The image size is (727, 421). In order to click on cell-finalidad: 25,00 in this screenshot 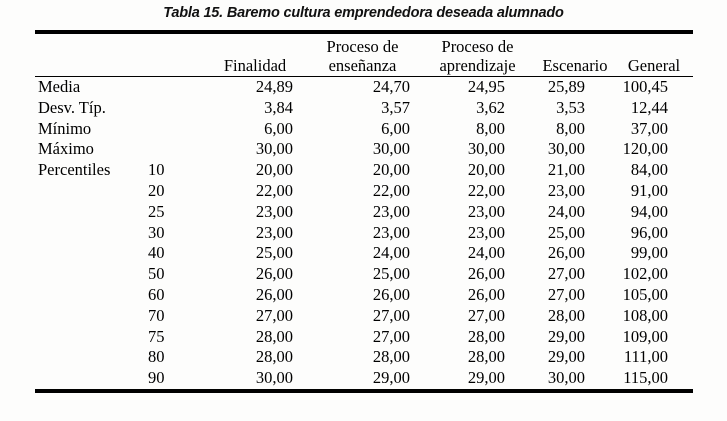, I will do `click(274, 253)`.